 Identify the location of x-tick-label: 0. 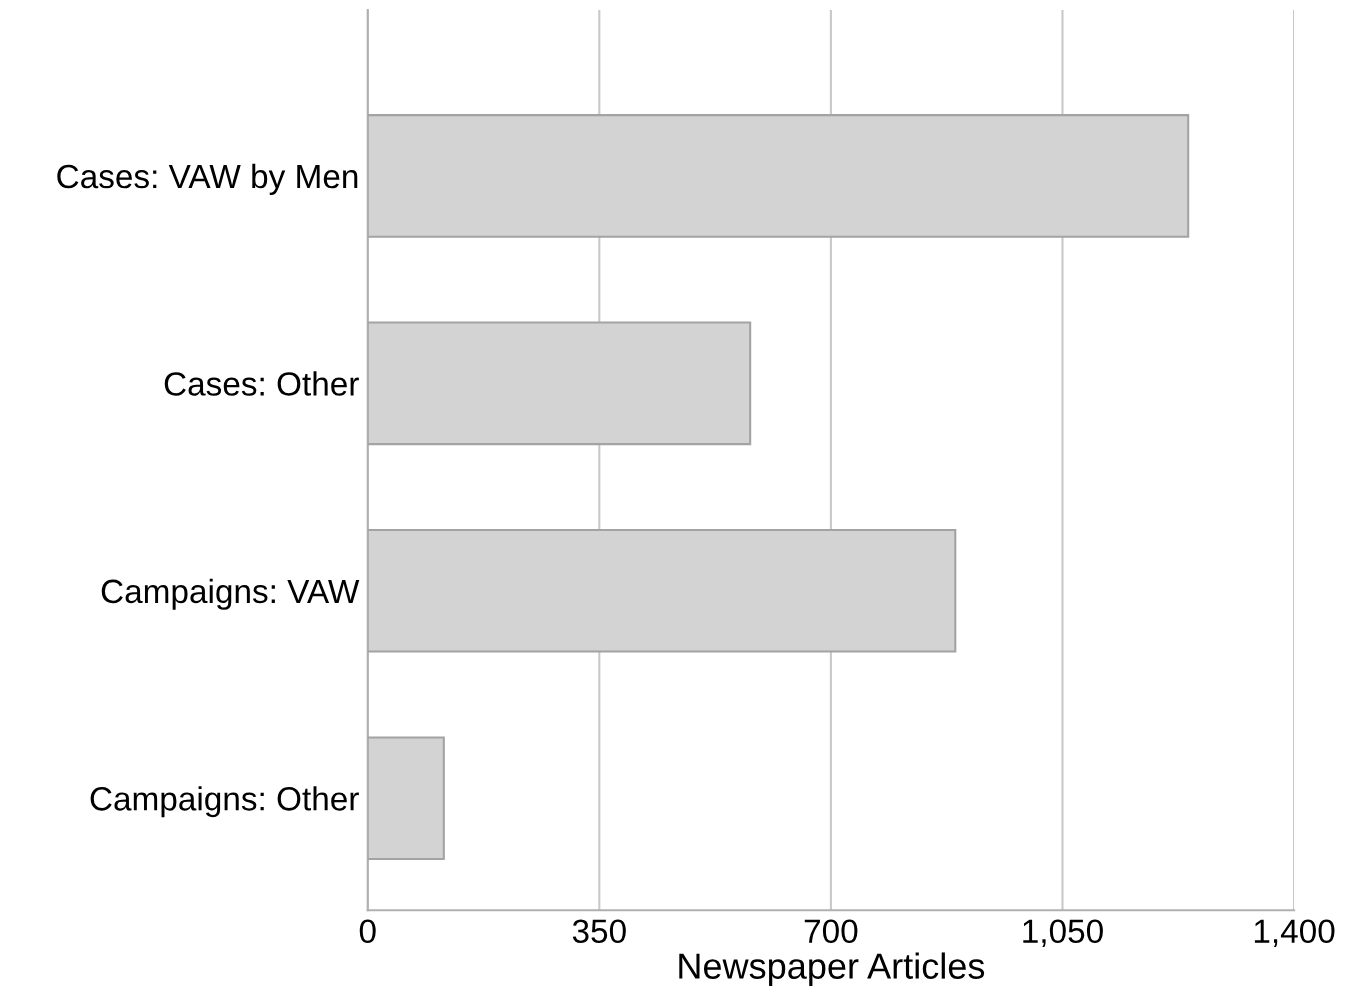
(367, 931).